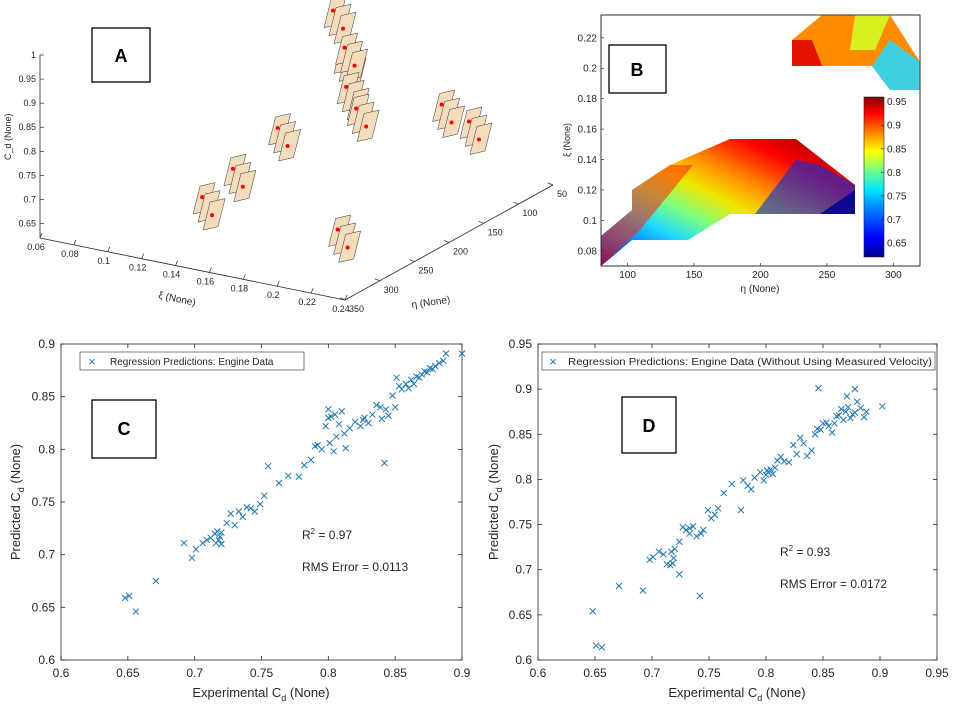 Image resolution: width=957 pixels, height=706 pixels. Describe the element at coordinates (355, 567) in the screenshot. I see `panel-c-rms: RMS Error = 0.0113` at that location.